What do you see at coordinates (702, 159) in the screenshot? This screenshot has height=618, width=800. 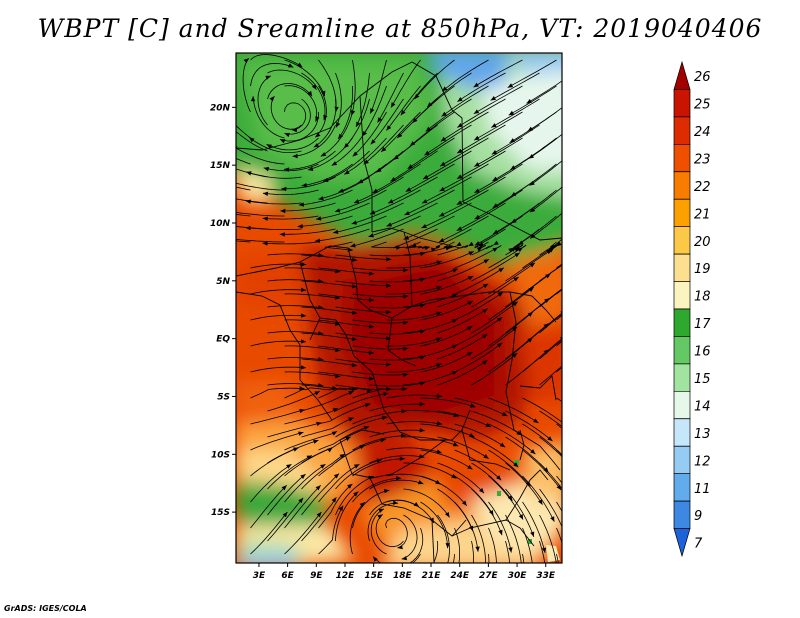 I see `colorbar-label: 23` at bounding box center [702, 159].